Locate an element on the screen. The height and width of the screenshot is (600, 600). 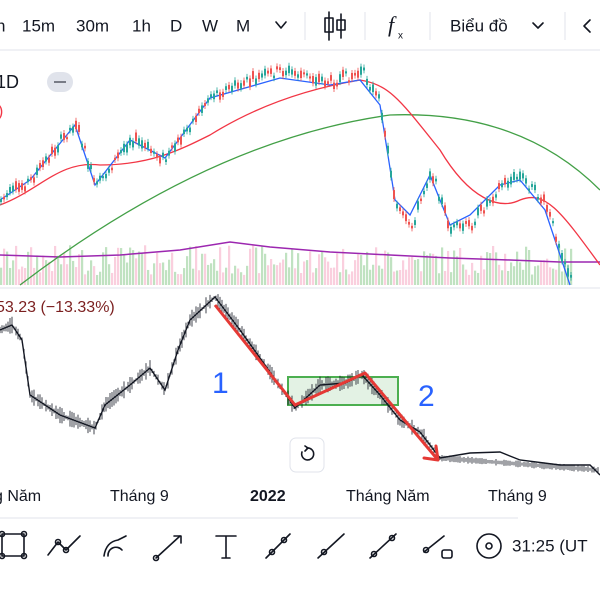
chart-type-dropdown is located at coordinates (538, 25).